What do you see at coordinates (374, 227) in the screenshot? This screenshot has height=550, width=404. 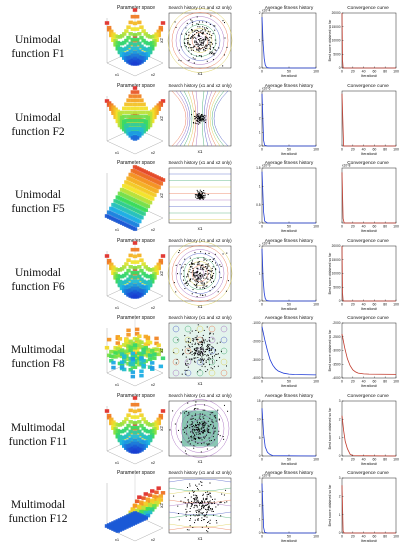 I see `x-tick-label: 60` at bounding box center [374, 227].